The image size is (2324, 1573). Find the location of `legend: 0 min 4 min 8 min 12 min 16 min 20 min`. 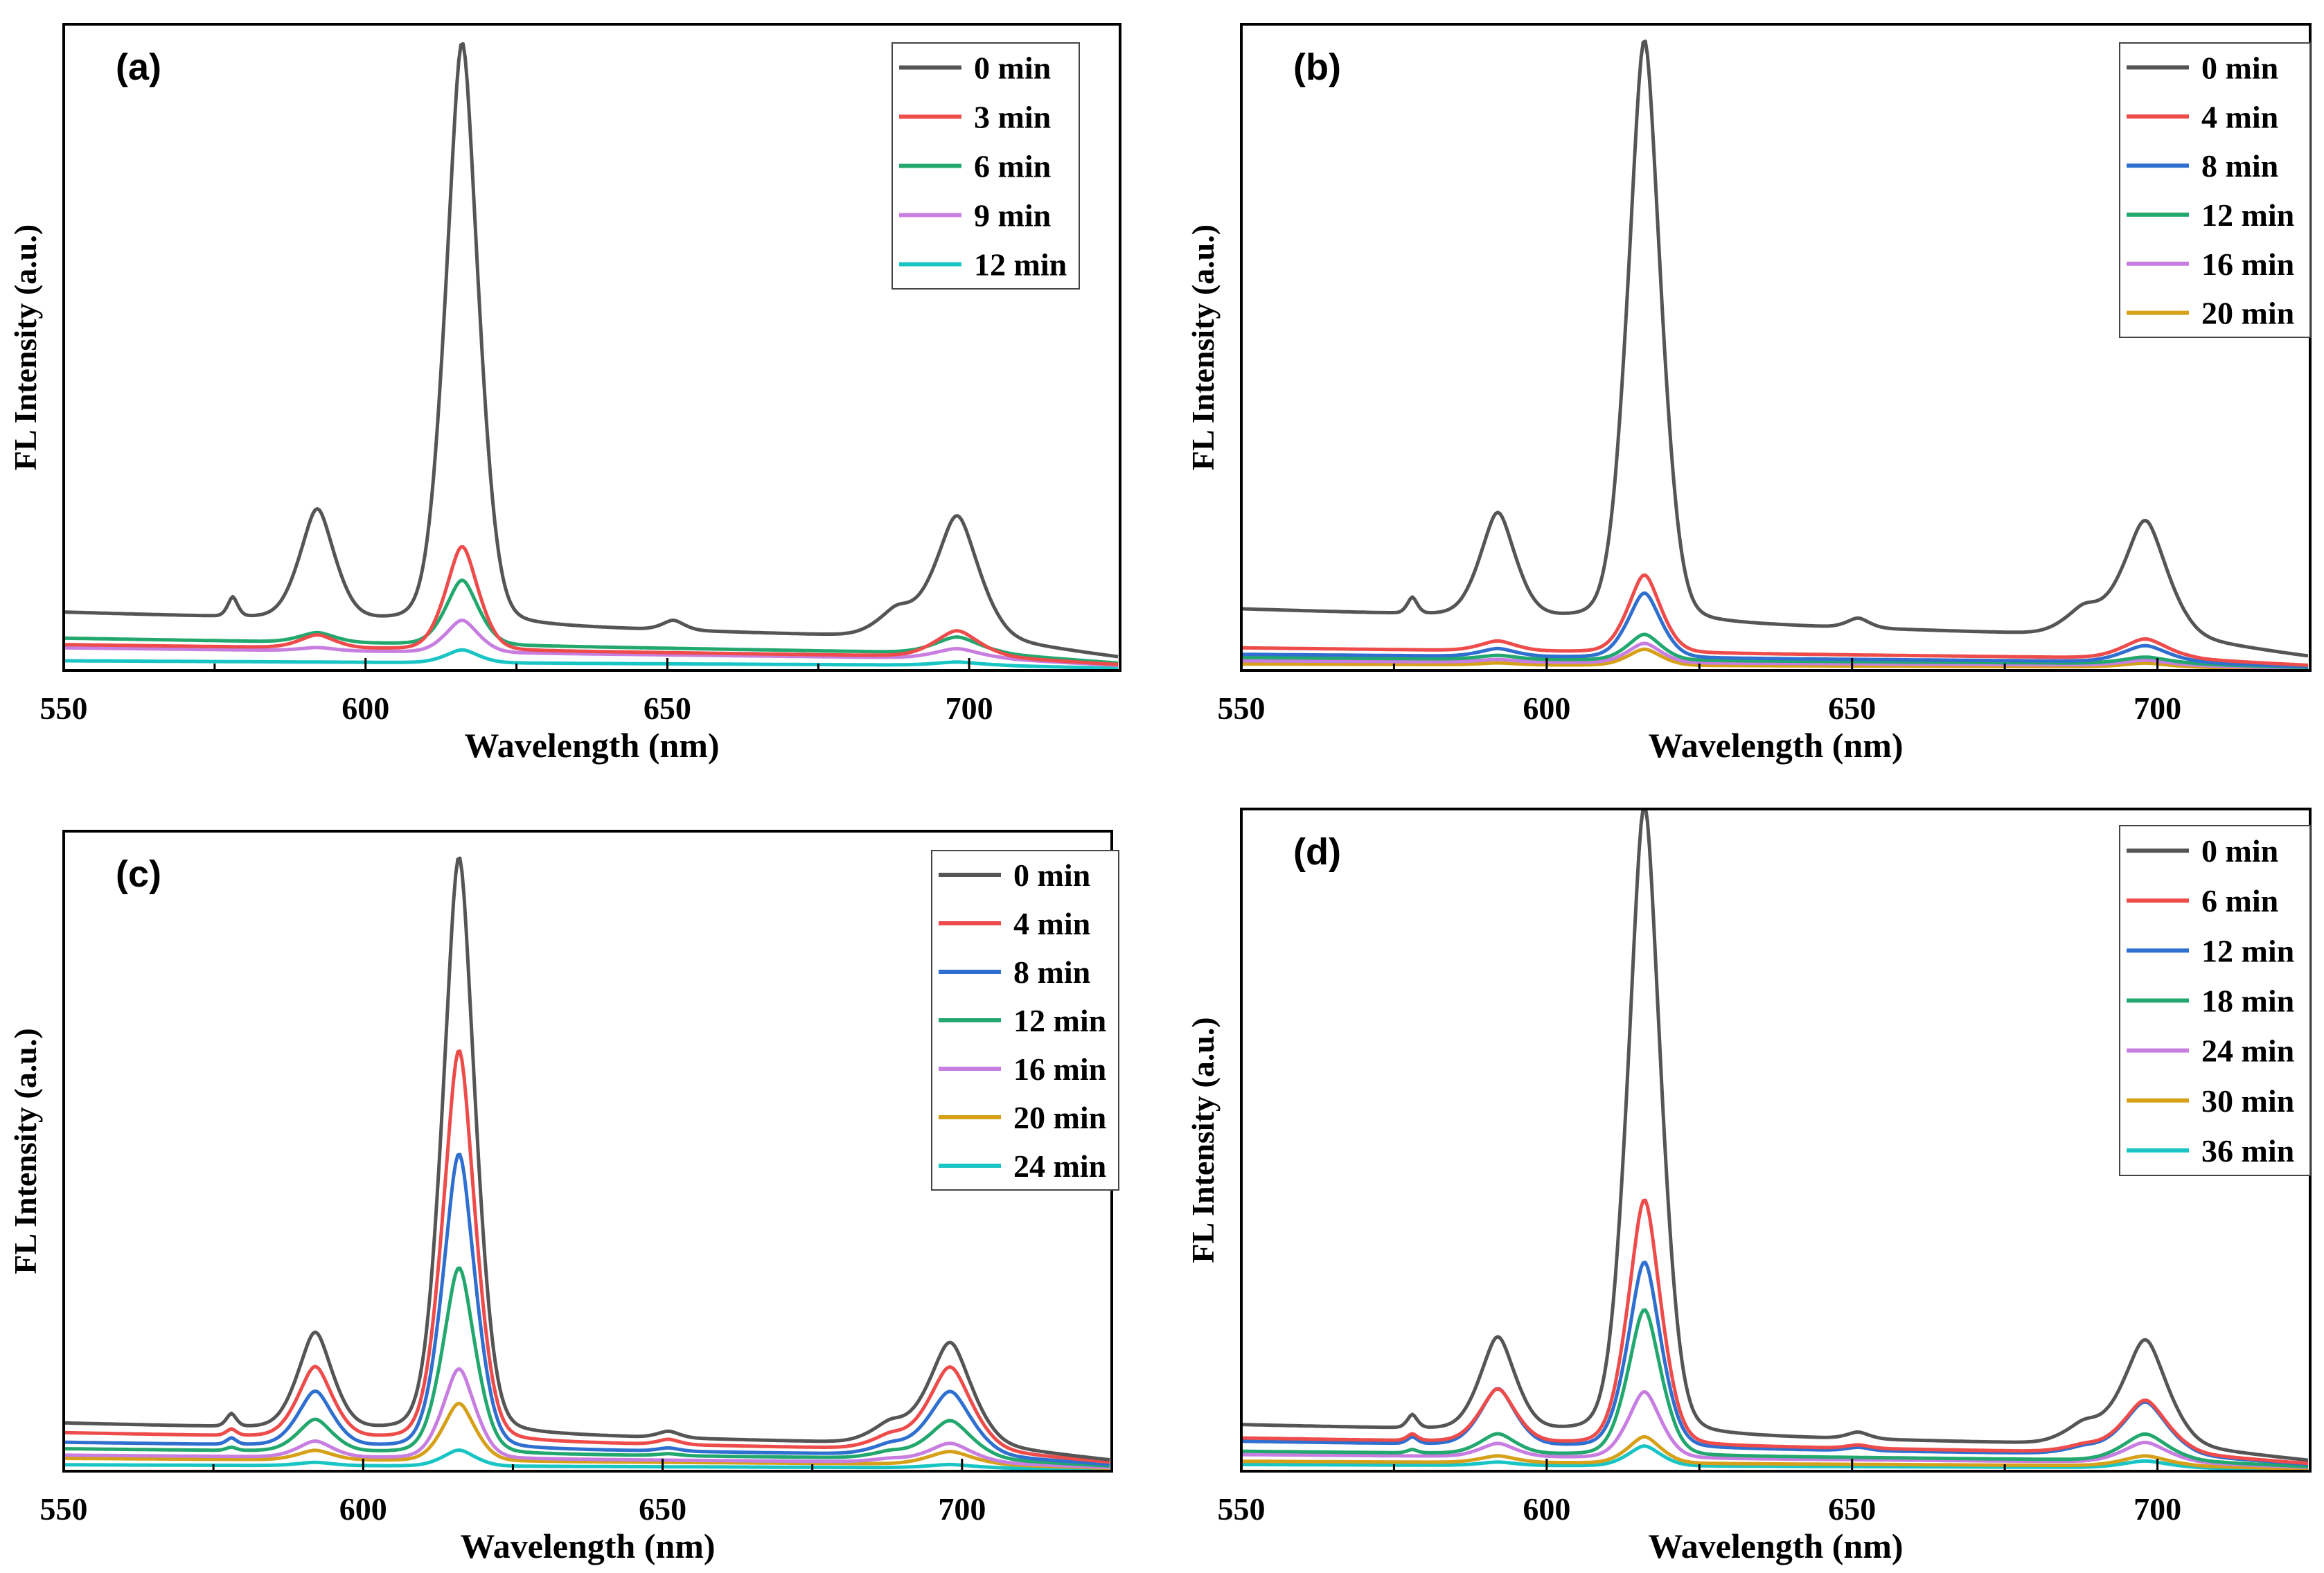

legend: 0 min 4 min 8 min 12 min 16 min 20 min is located at coordinates (2215, 190).